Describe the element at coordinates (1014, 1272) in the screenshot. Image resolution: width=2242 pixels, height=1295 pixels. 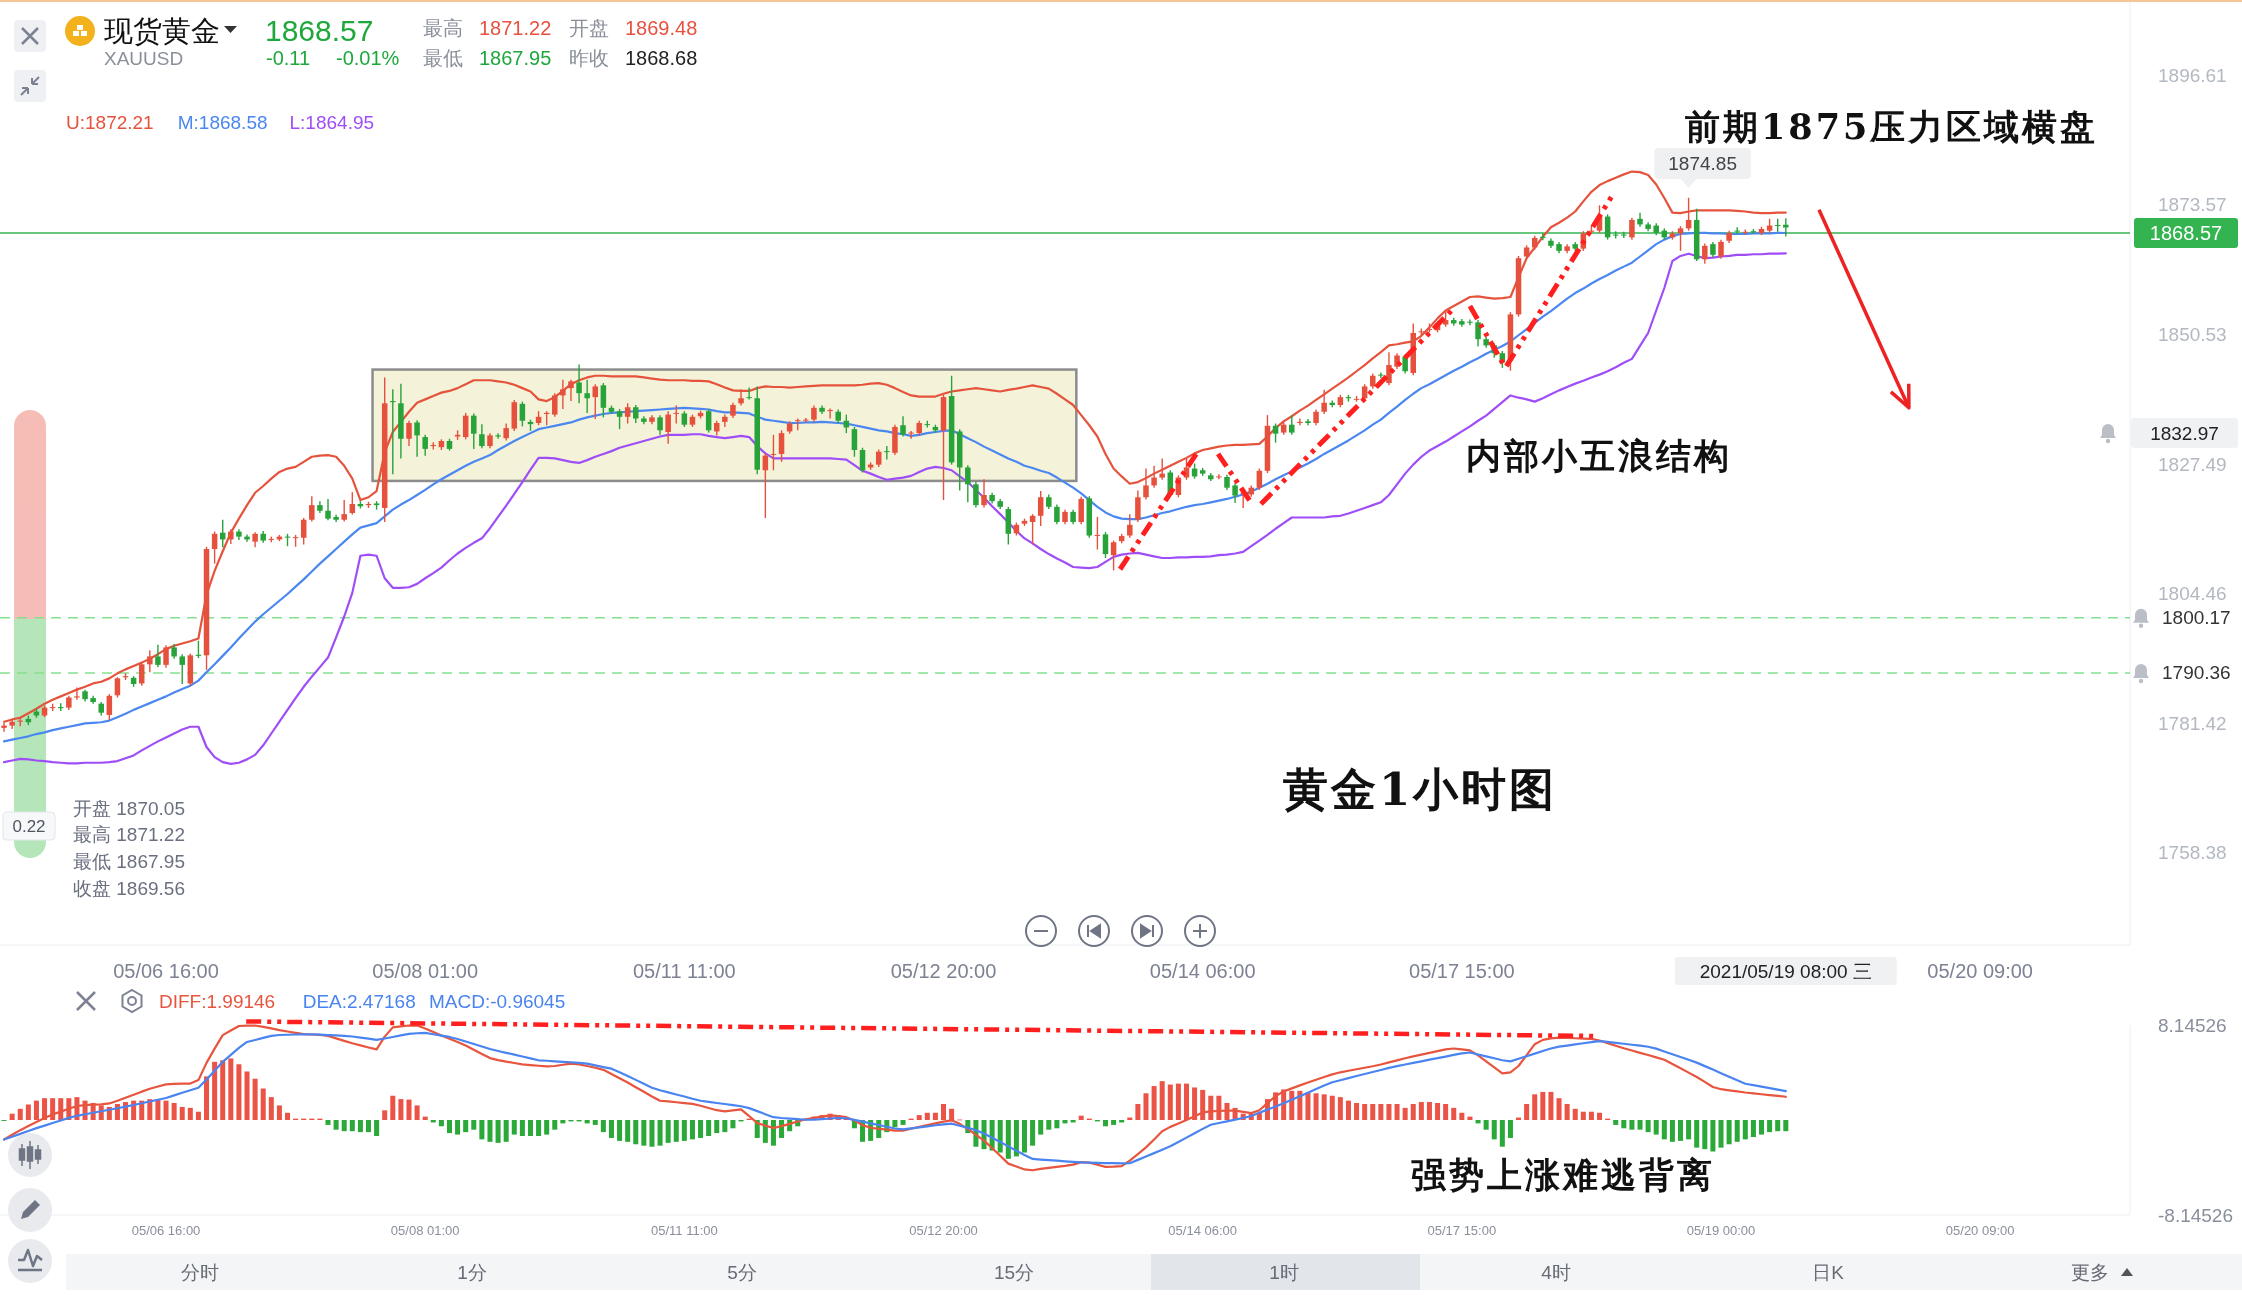
I see `text: 15分` at that location.